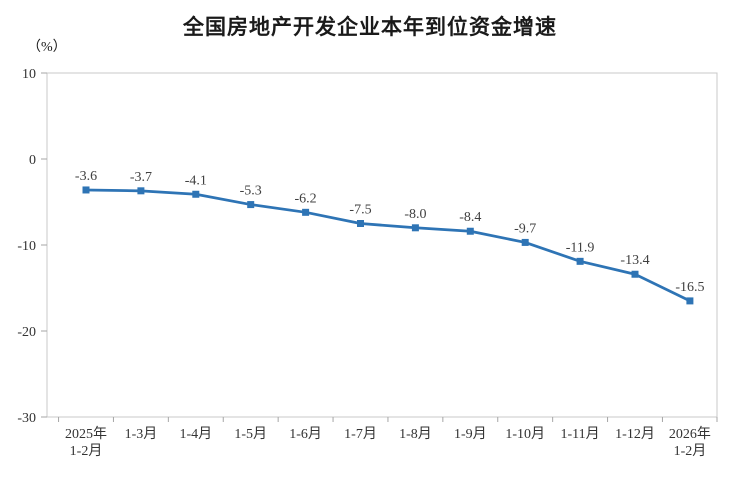  Describe the element at coordinates (251, 191) in the screenshot. I see `data-point-label: -5.3` at that location.